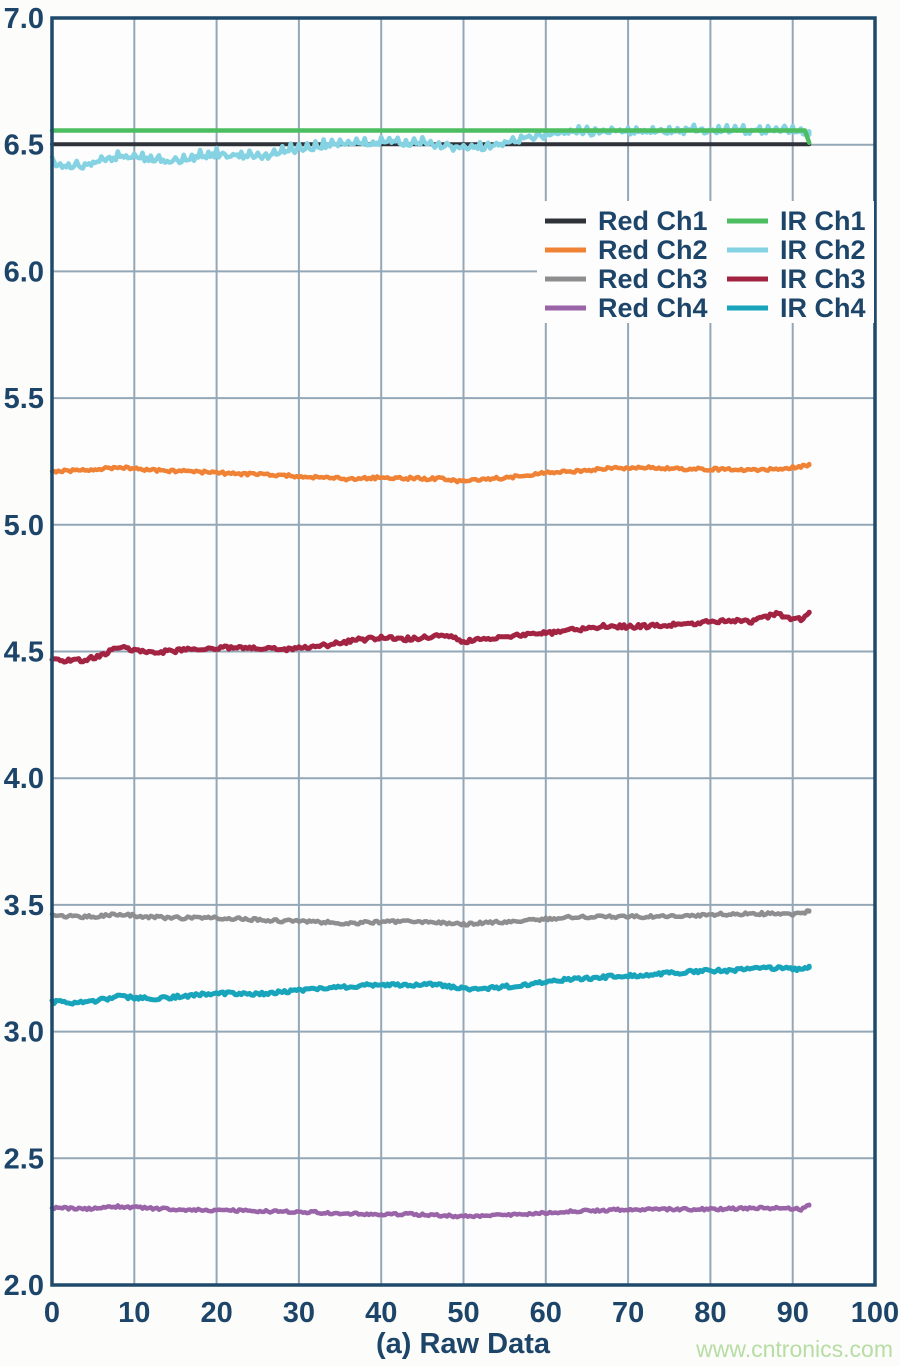 Image resolution: width=900 pixels, height=1366 pixels. Describe the element at coordinates (463, 1313) in the screenshot. I see `x-tick-label-50: 50` at that location.